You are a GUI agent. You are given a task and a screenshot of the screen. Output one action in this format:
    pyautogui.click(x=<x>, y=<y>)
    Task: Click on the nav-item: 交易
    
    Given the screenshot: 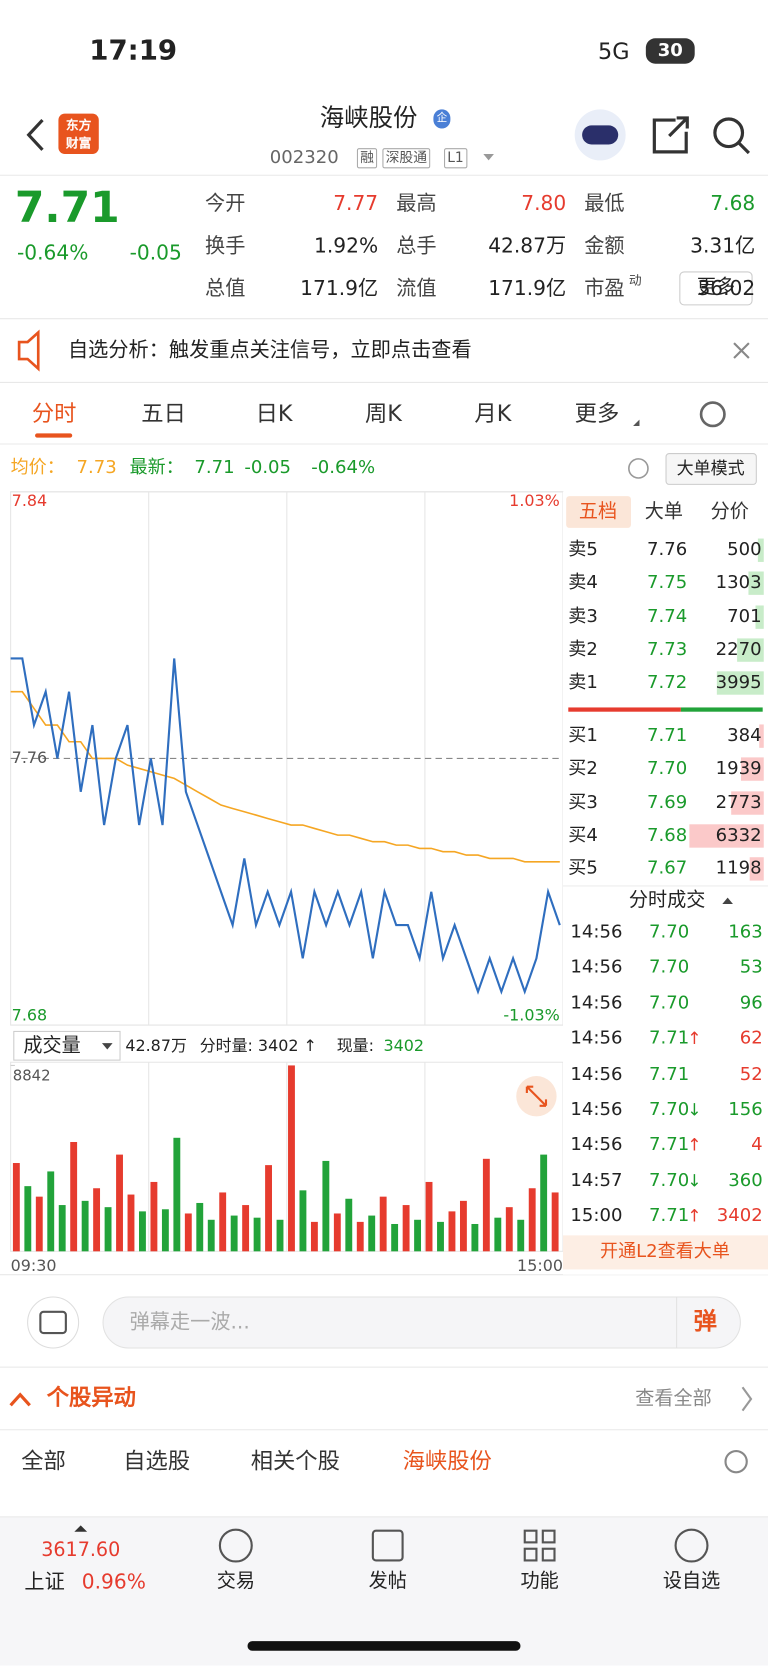 What is the action you would take?
    pyautogui.click(x=235, y=1581)
    